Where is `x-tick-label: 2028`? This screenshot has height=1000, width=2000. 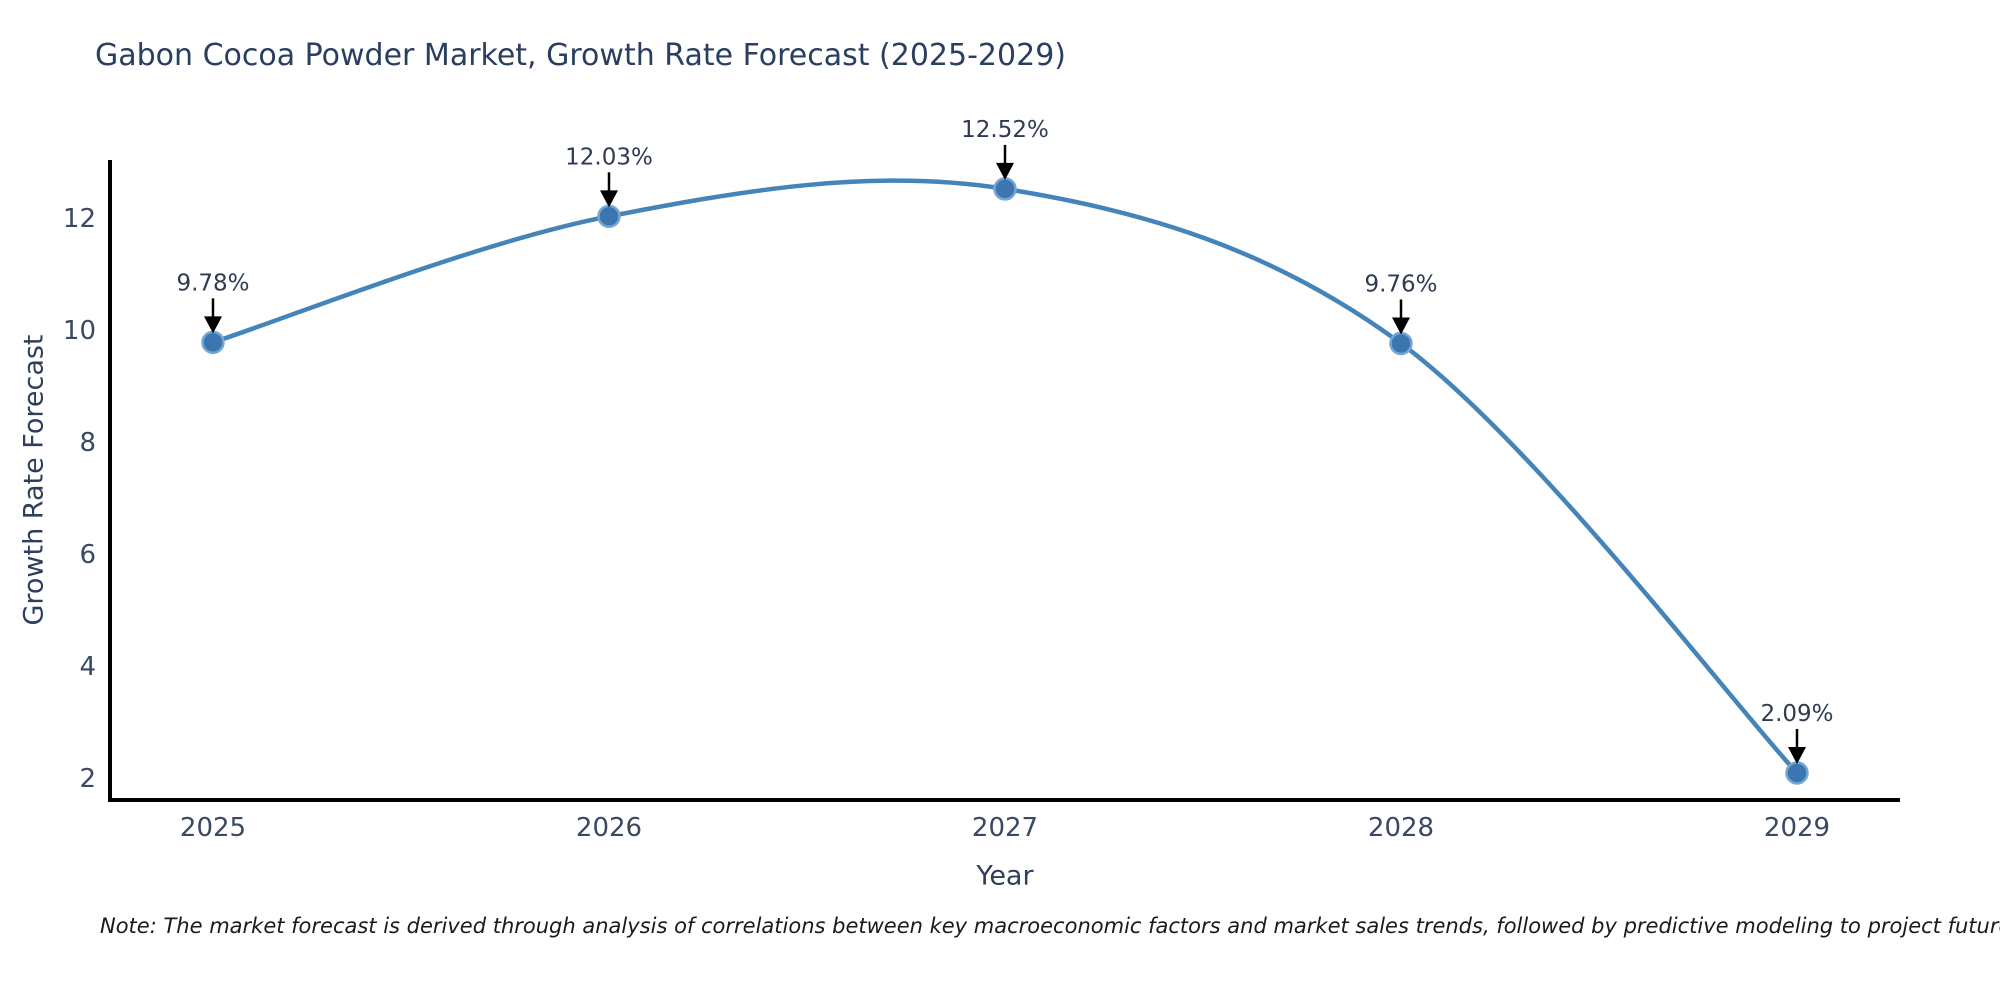
x-tick-label: 2028 is located at coordinates (1401, 828).